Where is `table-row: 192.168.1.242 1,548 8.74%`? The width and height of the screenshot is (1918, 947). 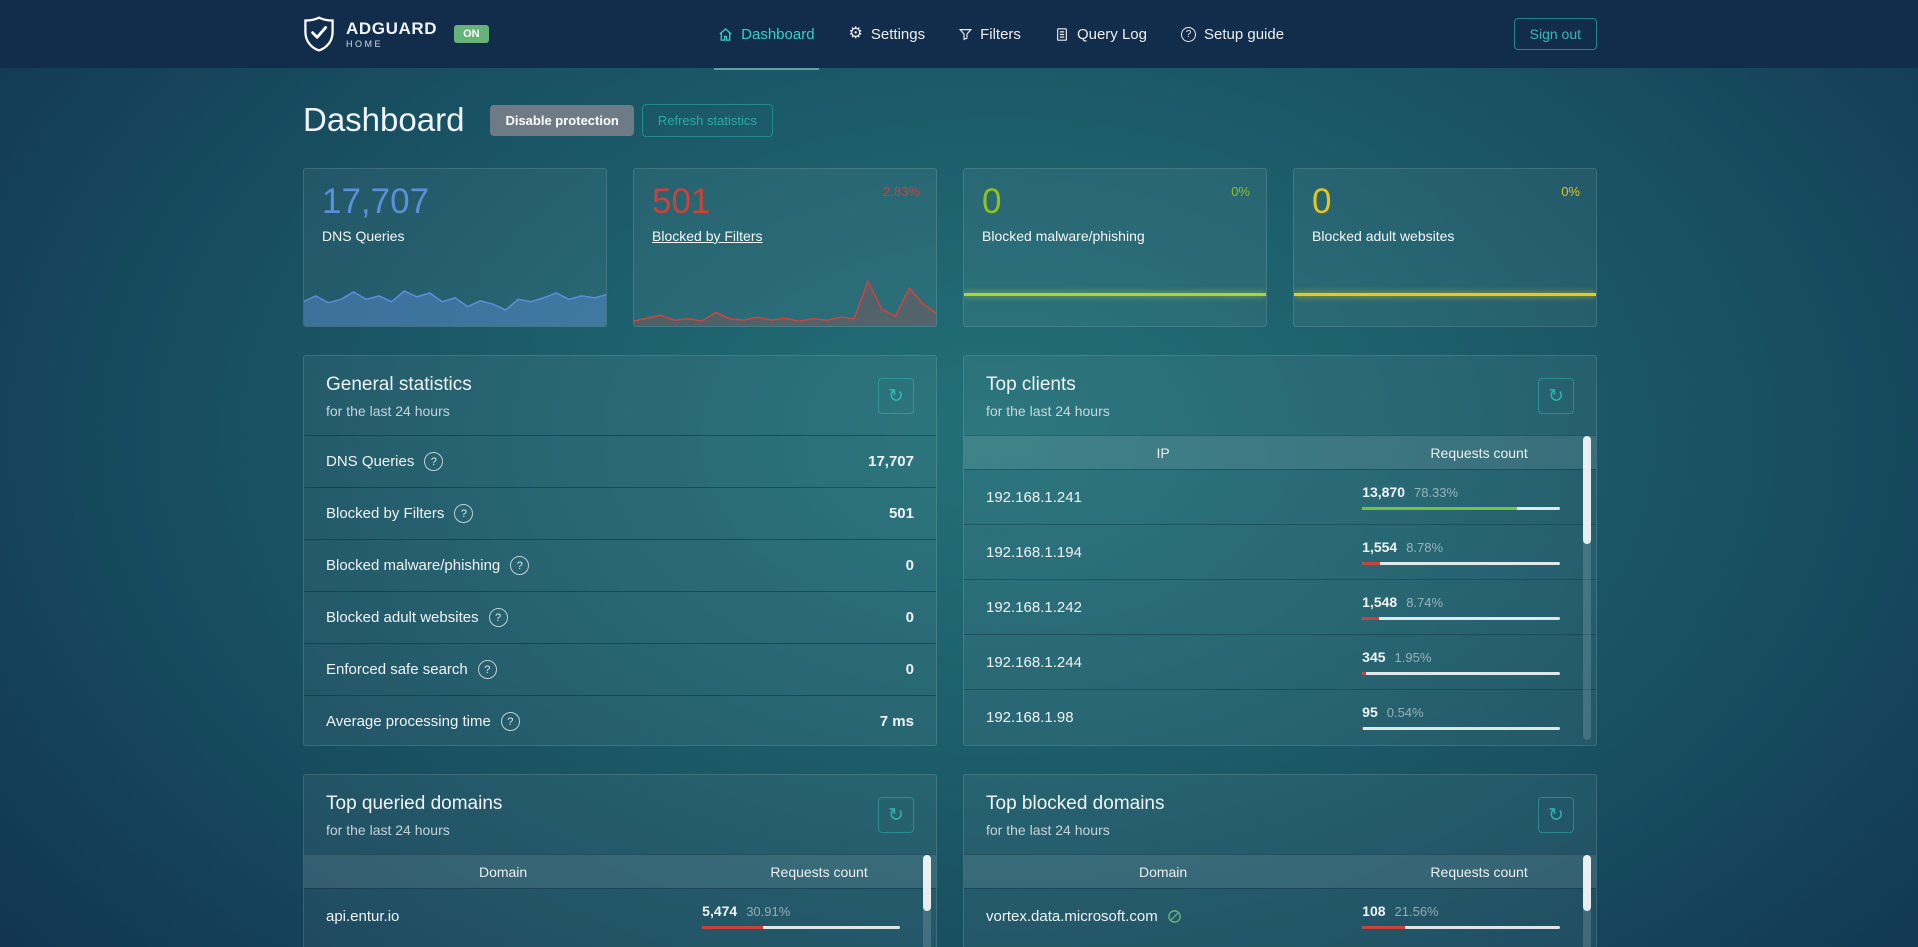
table-row: 192.168.1.242 1,548 8.74% is located at coordinates (1280, 606).